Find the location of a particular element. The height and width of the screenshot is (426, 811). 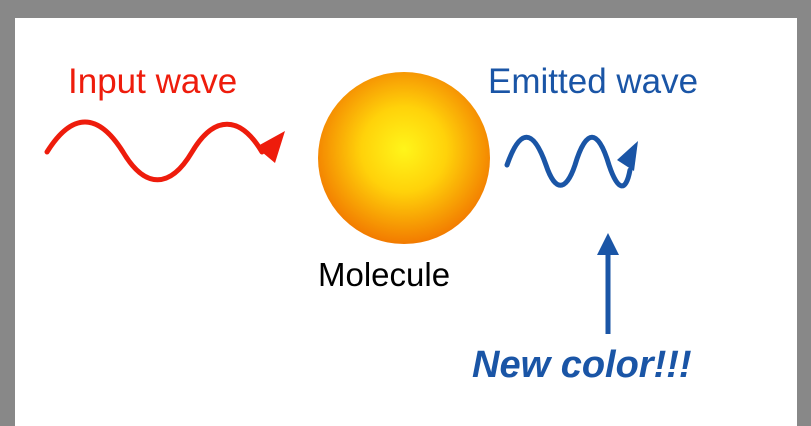

molecule-sphere-icon is located at coordinates (404, 158).